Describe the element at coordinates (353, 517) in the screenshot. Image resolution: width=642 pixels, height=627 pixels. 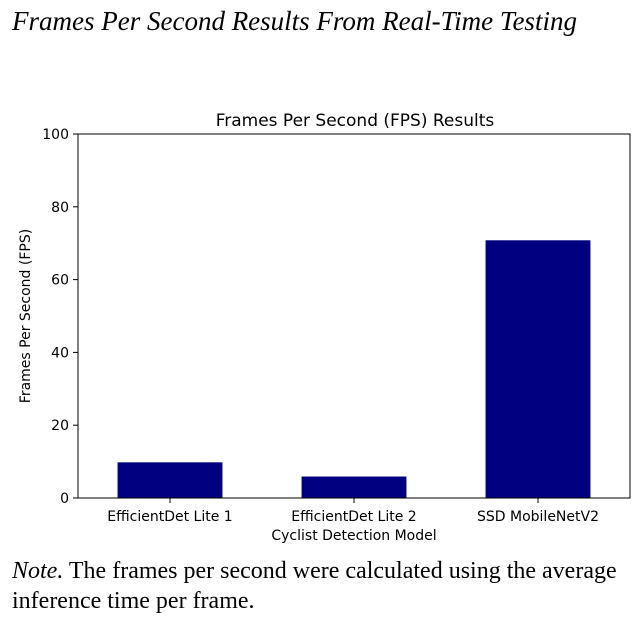
I see `x-tick-label: EfficientDet Lite 2` at that location.